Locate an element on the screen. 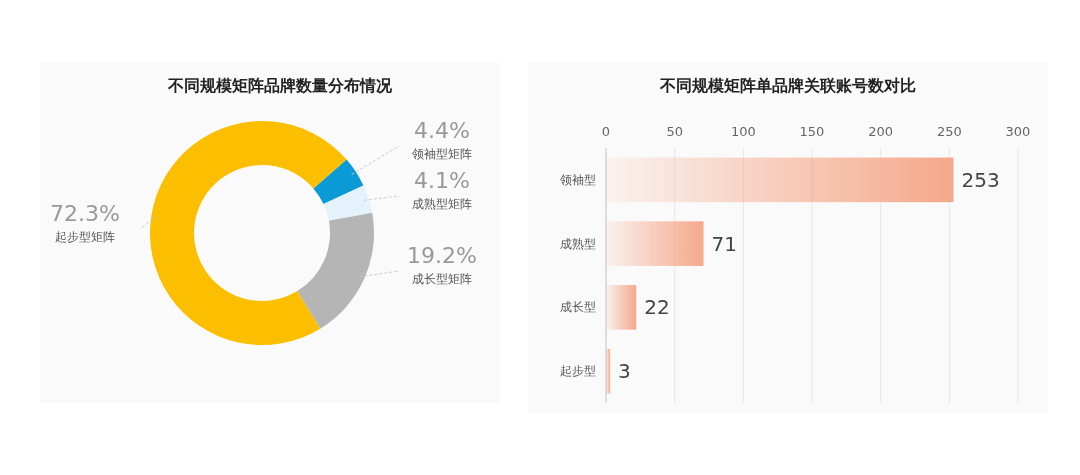  data-label: 4.1% is located at coordinates (442, 180).